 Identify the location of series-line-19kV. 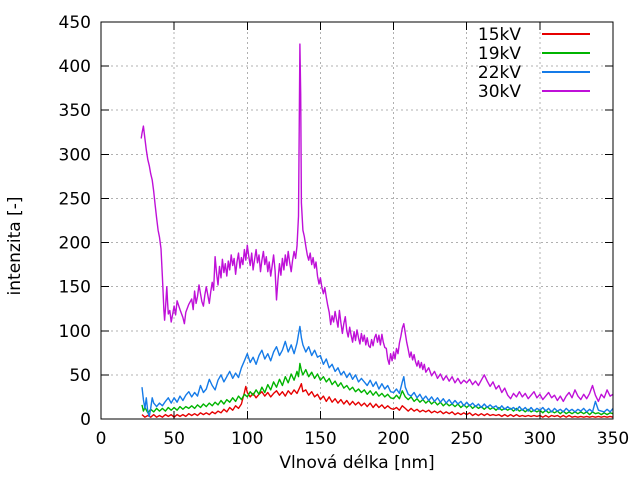
(377, 389).